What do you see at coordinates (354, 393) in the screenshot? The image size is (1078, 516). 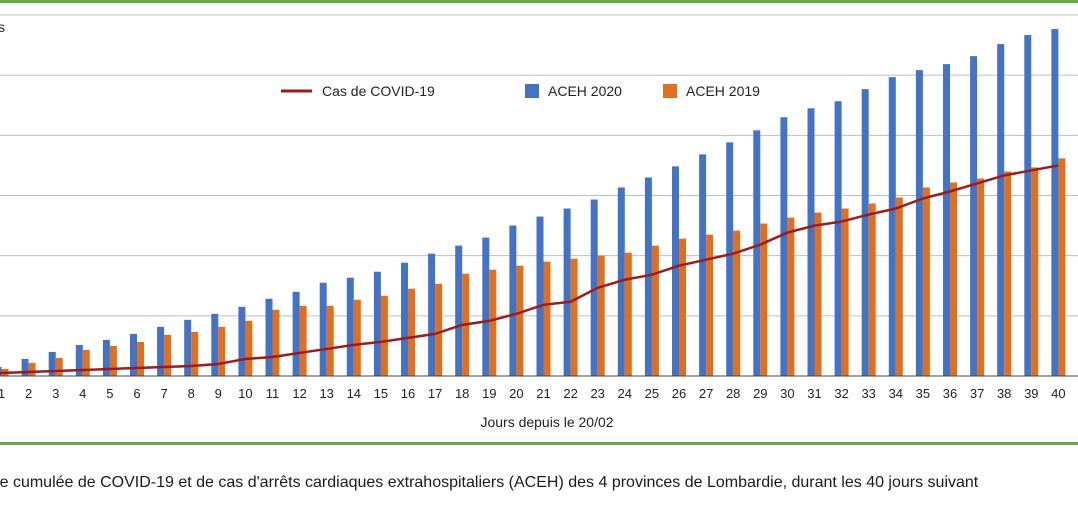 I see `x-tick-label: 14` at bounding box center [354, 393].